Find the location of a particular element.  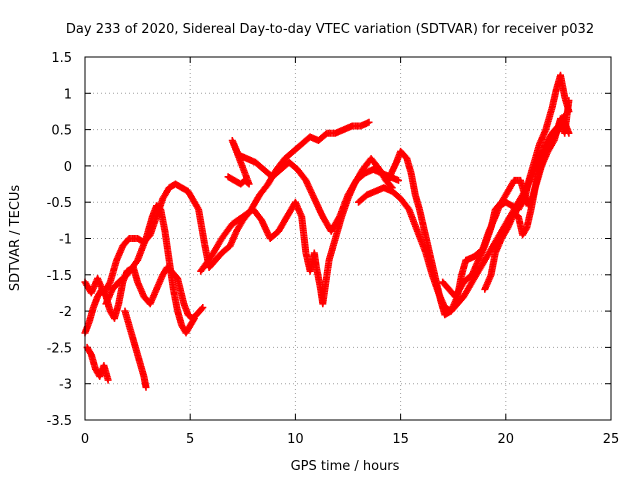

x-tick-label: 10 is located at coordinates (295, 439).